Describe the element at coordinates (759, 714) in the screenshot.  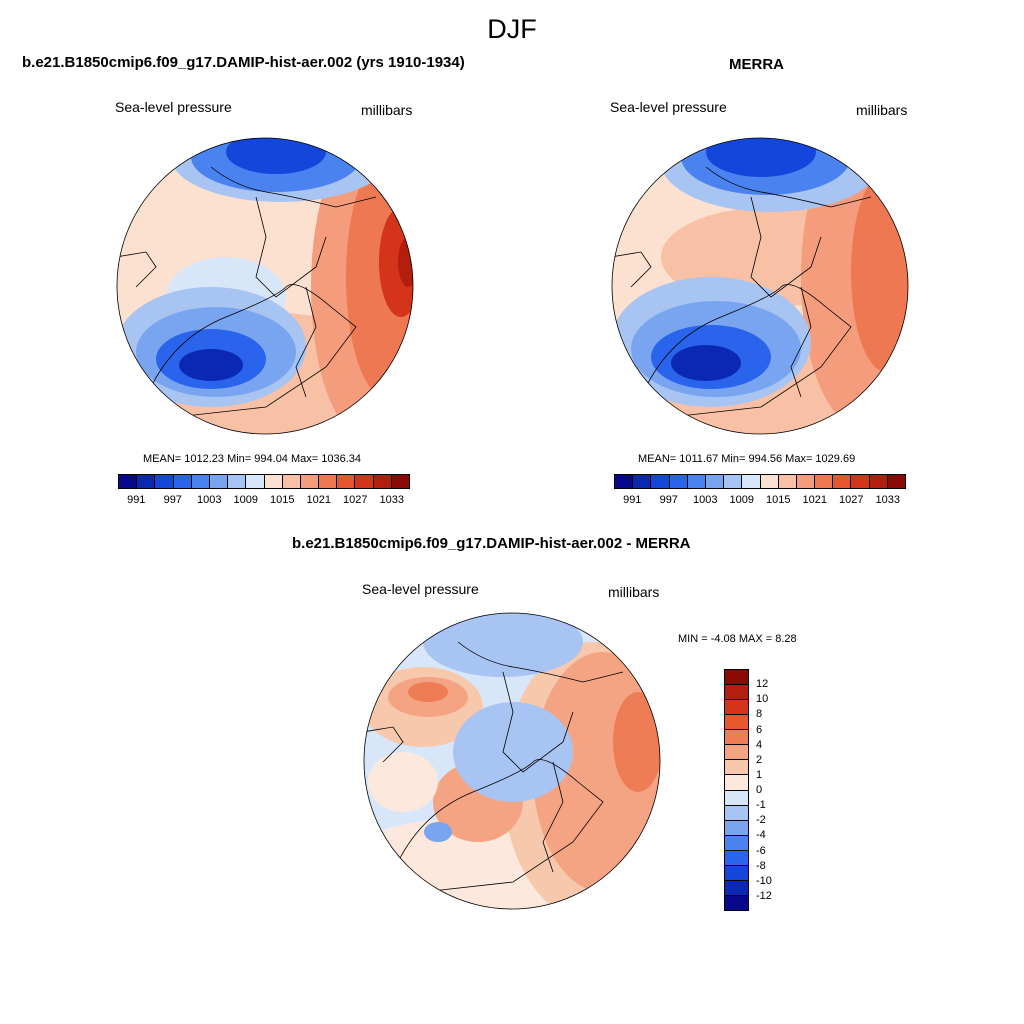
I see `colorbar-tick-label: 8` at that location.